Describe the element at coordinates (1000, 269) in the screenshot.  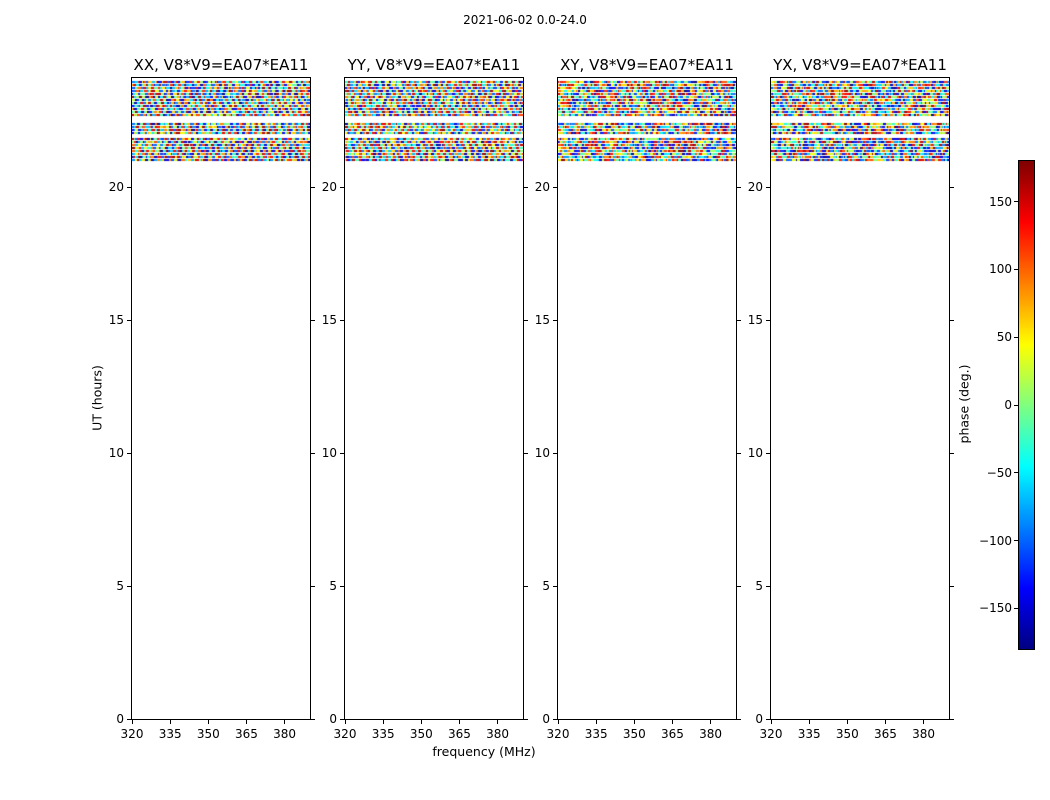
I see `colorbar-tick-label: 100` at that location.